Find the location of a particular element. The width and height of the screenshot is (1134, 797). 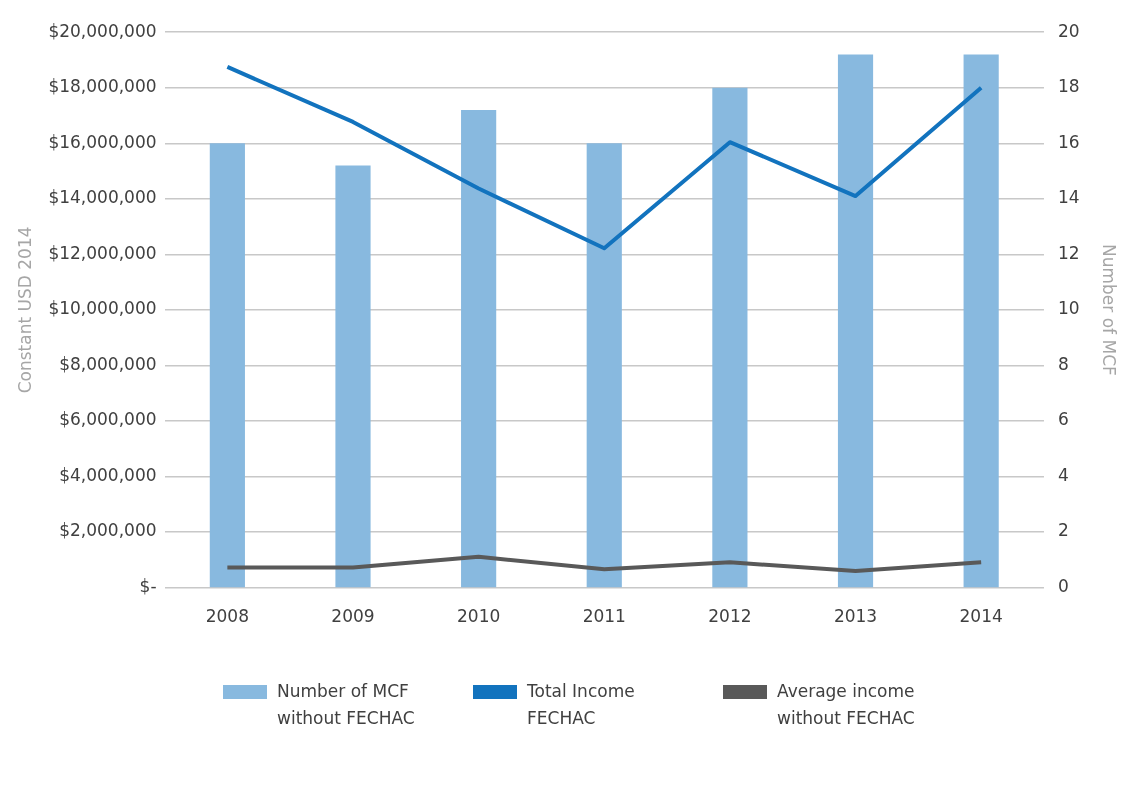

y-tick-label: $- is located at coordinates (148, 586).